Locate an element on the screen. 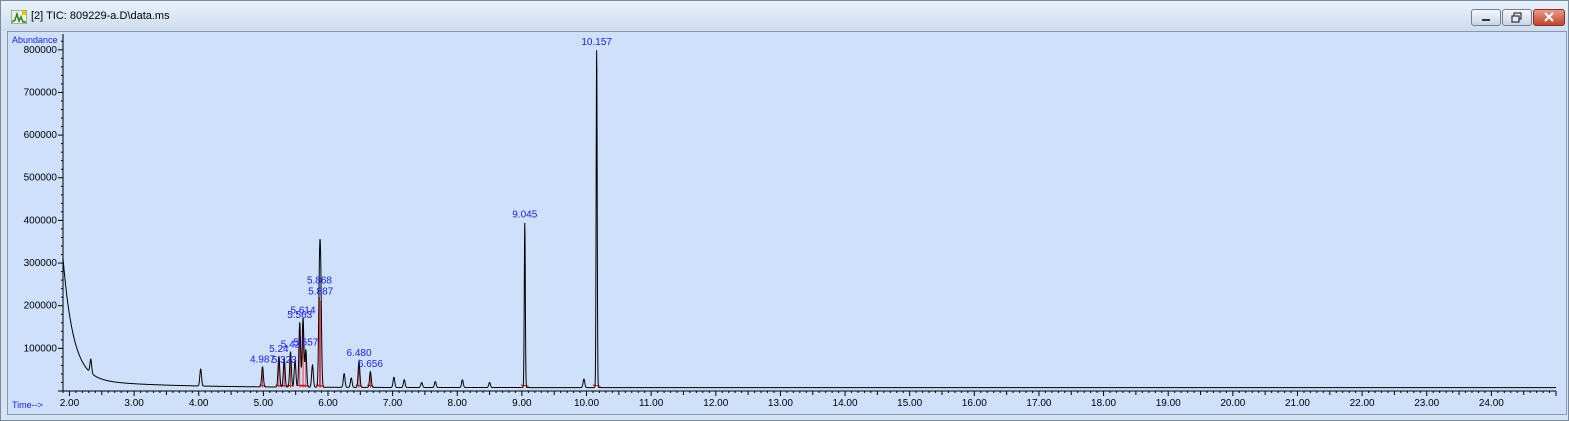 The width and height of the screenshot is (1569, 421). window-title: [2] TIC: 809229-a.D\data.ms is located at coordinates (100, 16).